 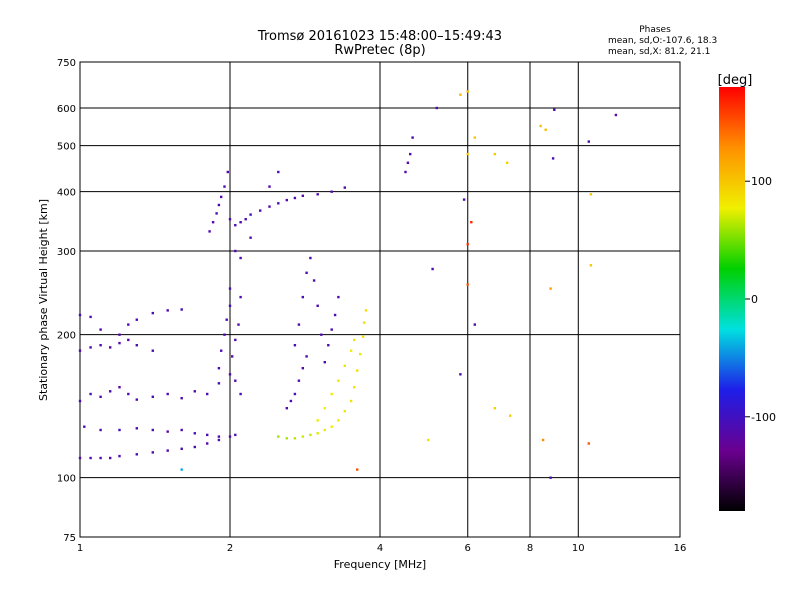 I want to click on chart-title-line1: Tromsø 20161023 15:48:00–15:49:43, so click(x=379, y=36).